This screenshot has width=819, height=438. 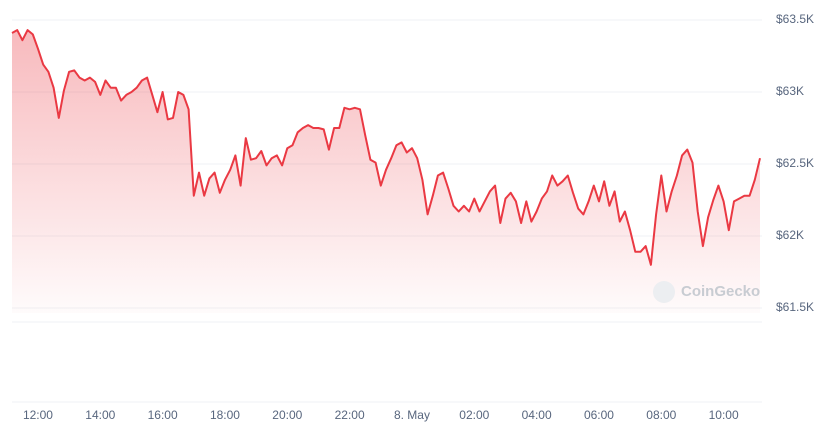 What do you see at coordinates (664, 292) in the screenshot?
I see `watermark-logo` at bounding box center [664, 292].